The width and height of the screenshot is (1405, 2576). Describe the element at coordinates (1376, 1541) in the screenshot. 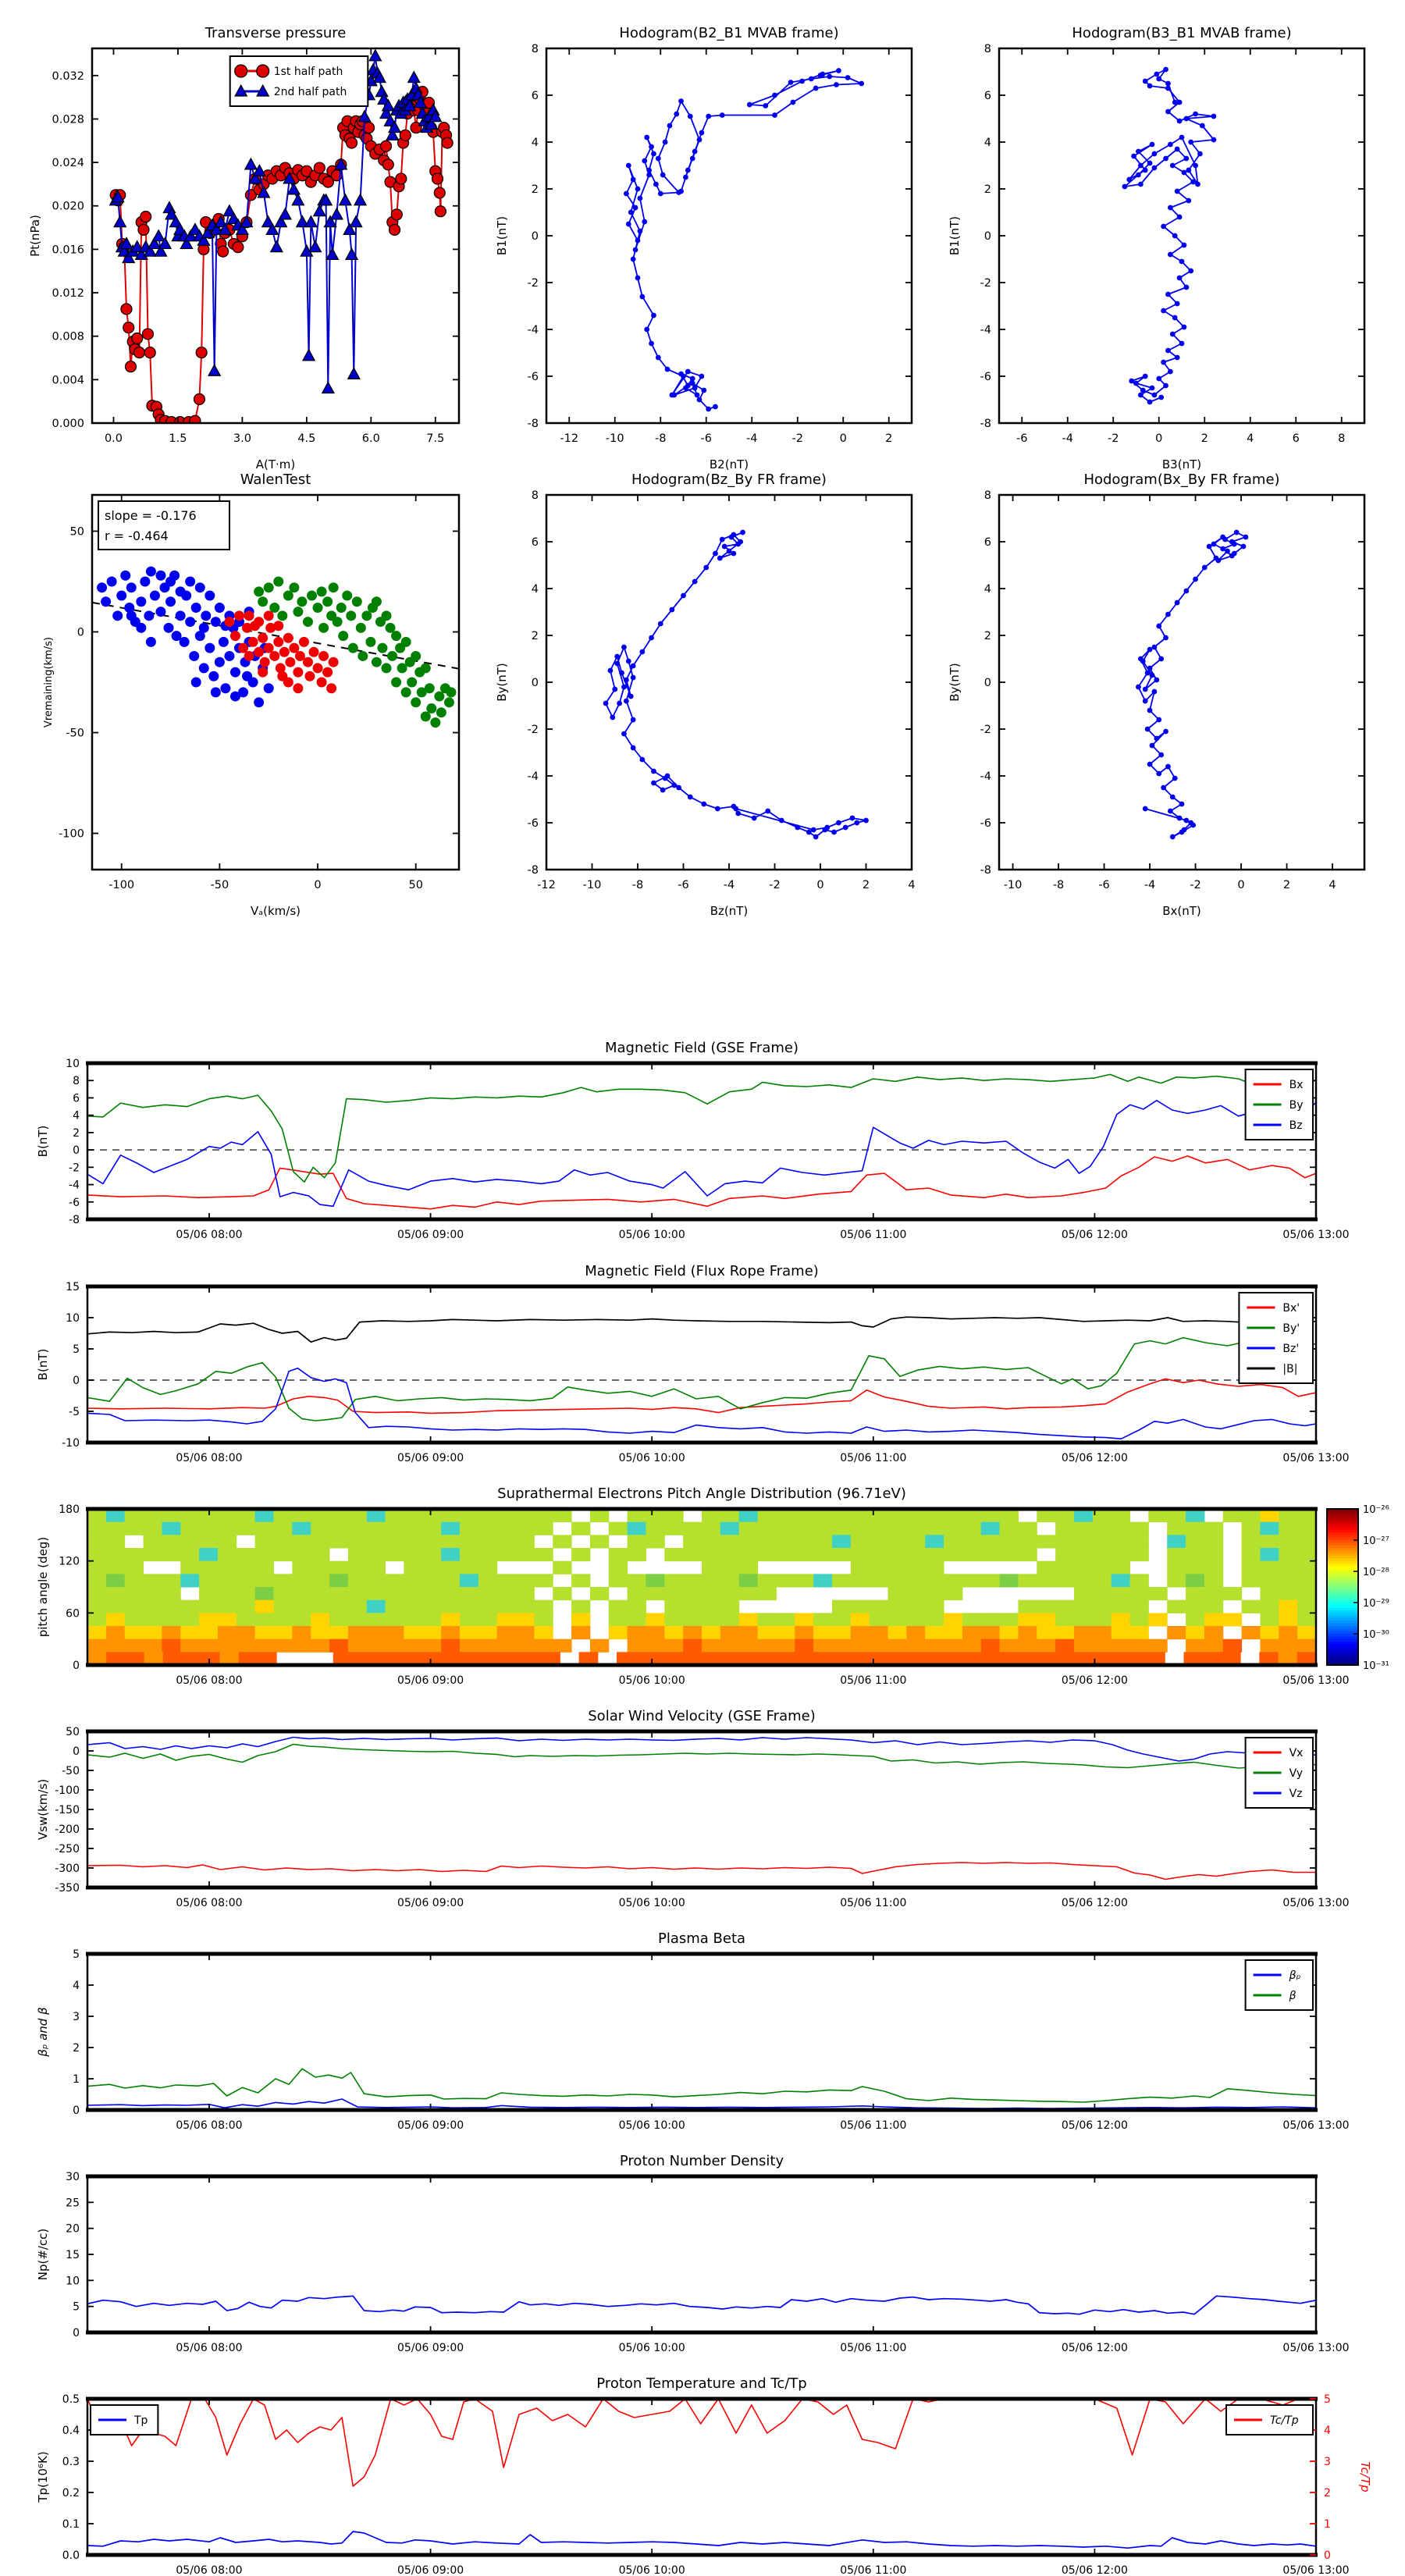

I see `svg-text: 10⁻²⁷` at that location.